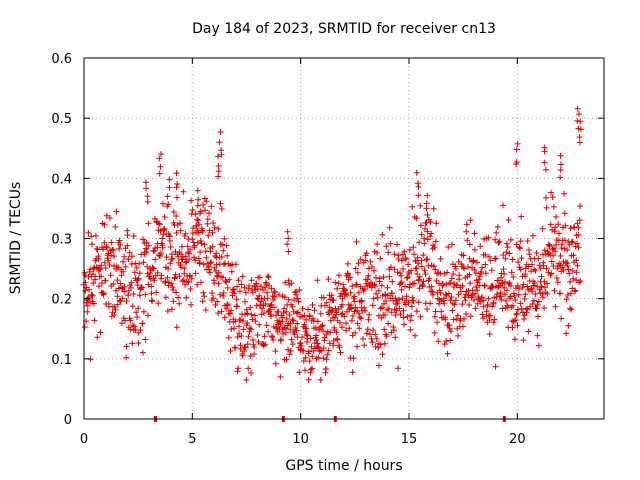 The image size is (640, 480). Describe the element at coordinates (192, 439) in the screenshot. I see `x-tick-label: 5` at that location.